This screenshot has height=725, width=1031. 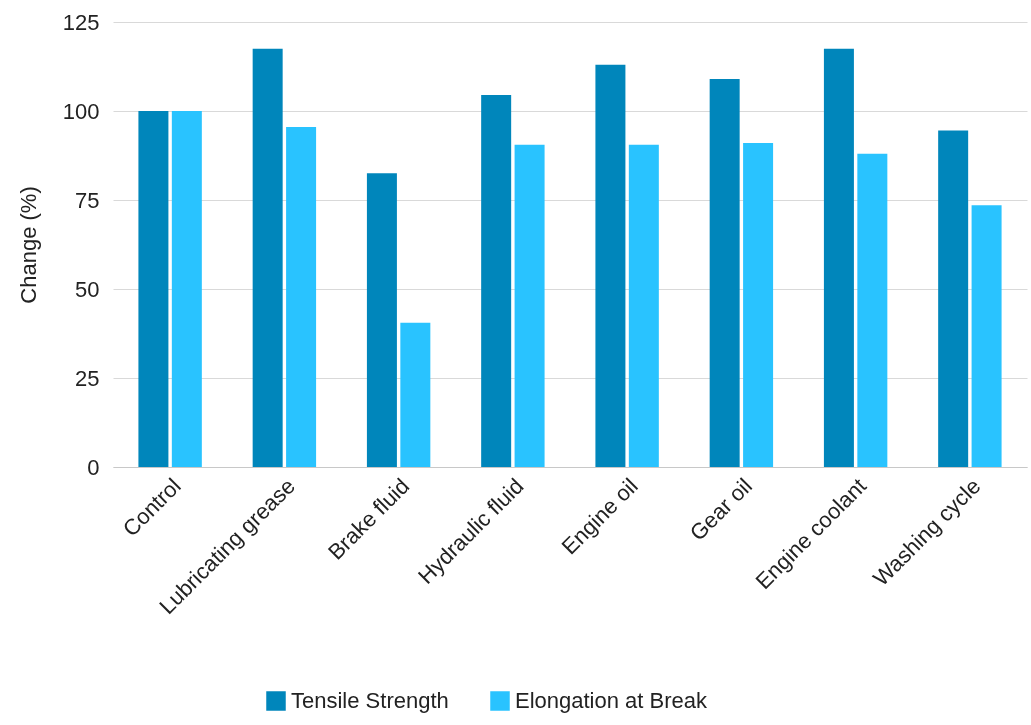 What do you see at coordinates (81, 111) in the screenshot?
I see `y-tick-label: 100` at bounding box center [81, 111].